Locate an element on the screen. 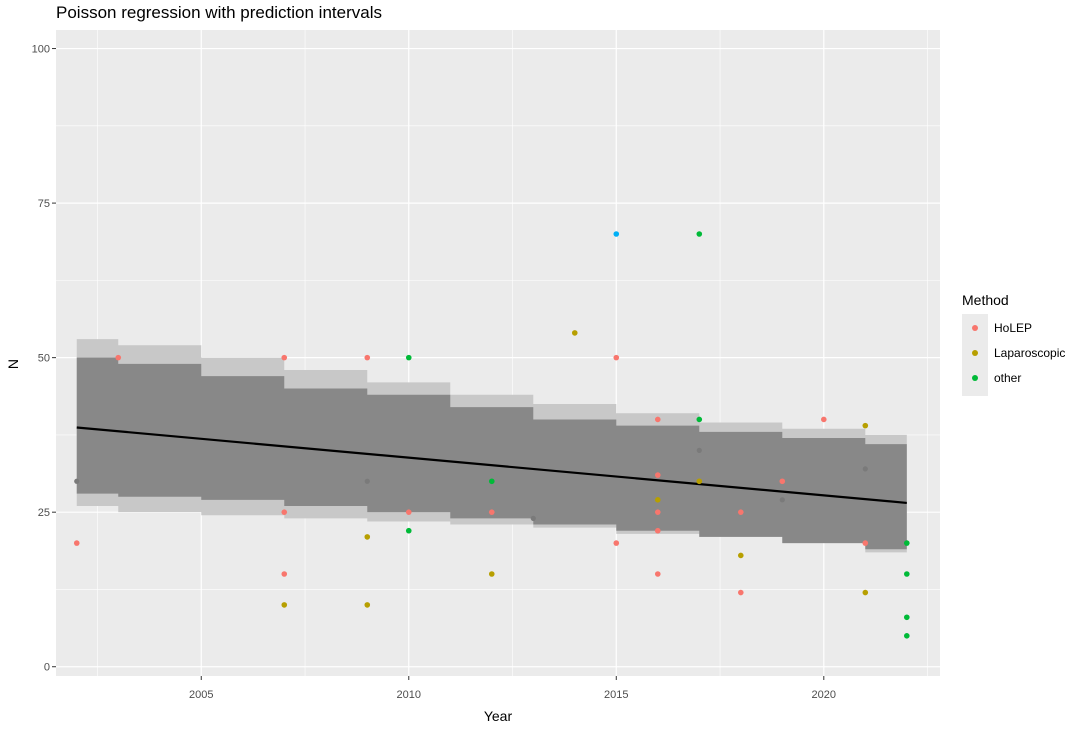 The width and height of the screenshot is (1080, 736). y-tick-label: 25 is located at coordinates (44, 513).